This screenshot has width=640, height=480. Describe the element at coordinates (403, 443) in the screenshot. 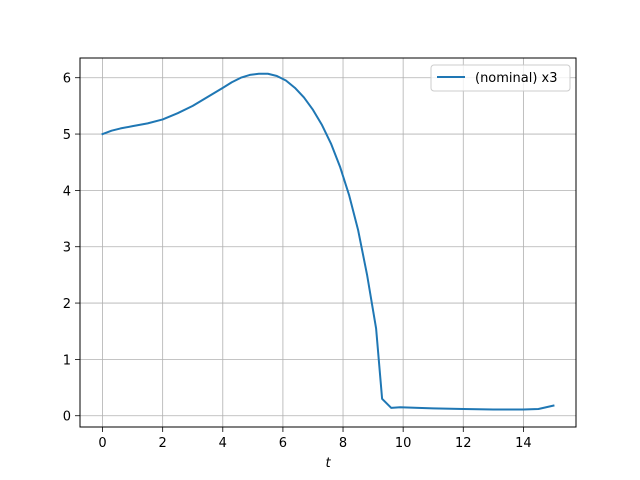

I see `x-tick-label: 10` at that location.